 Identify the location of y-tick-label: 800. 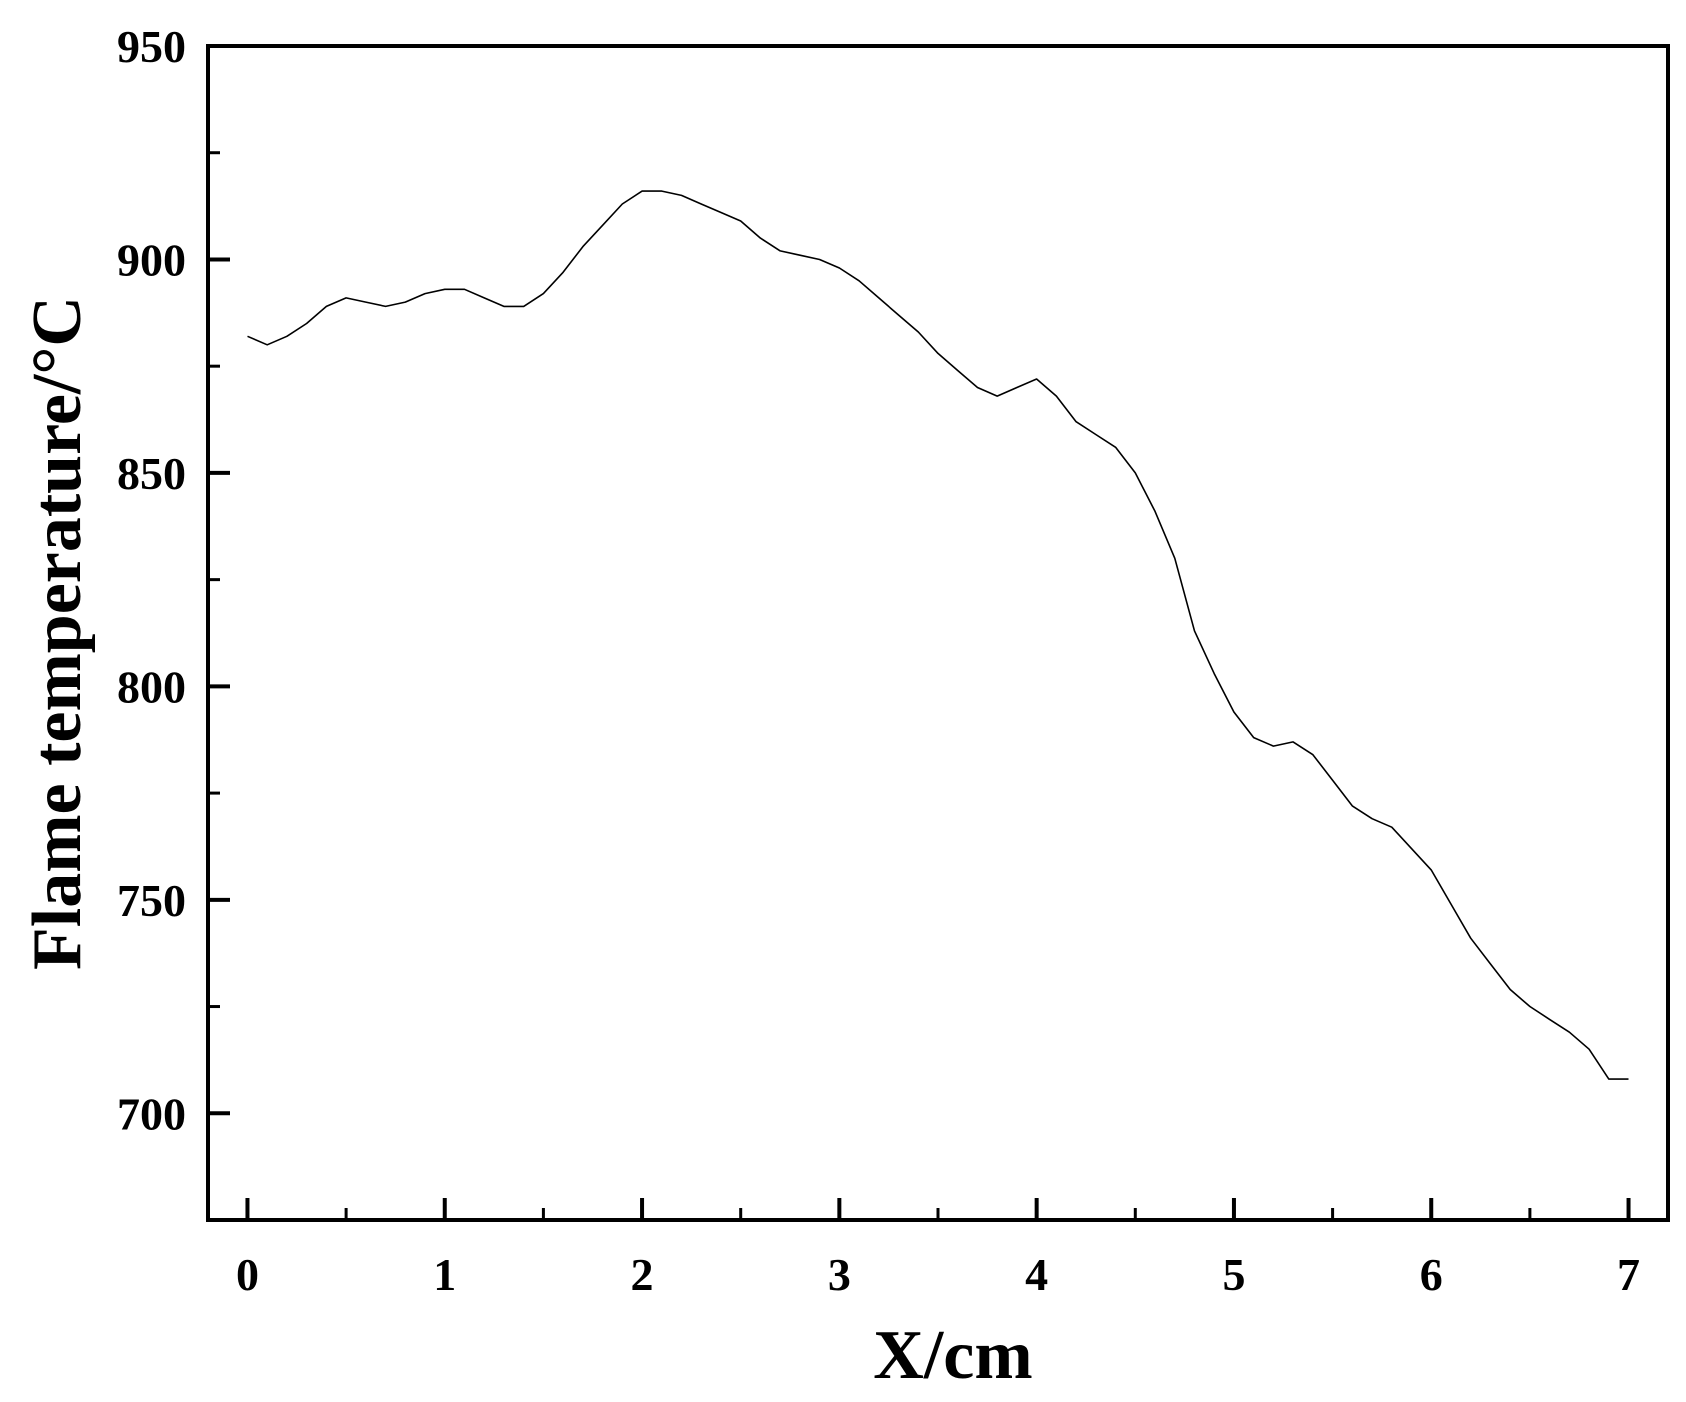
(151, 686).